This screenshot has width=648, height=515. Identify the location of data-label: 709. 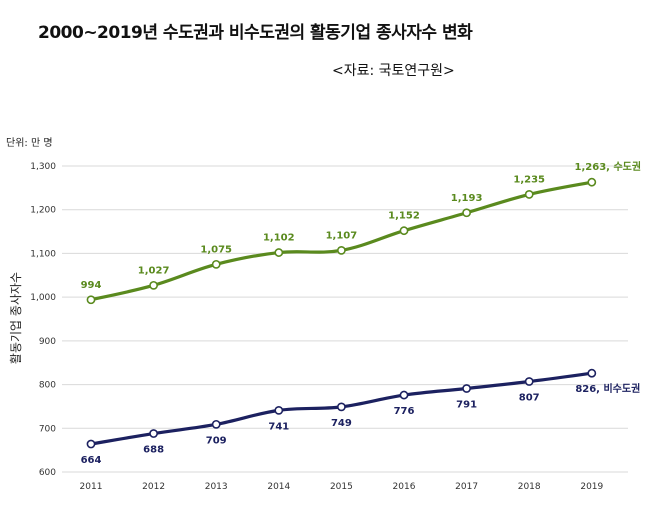
(216, 440).